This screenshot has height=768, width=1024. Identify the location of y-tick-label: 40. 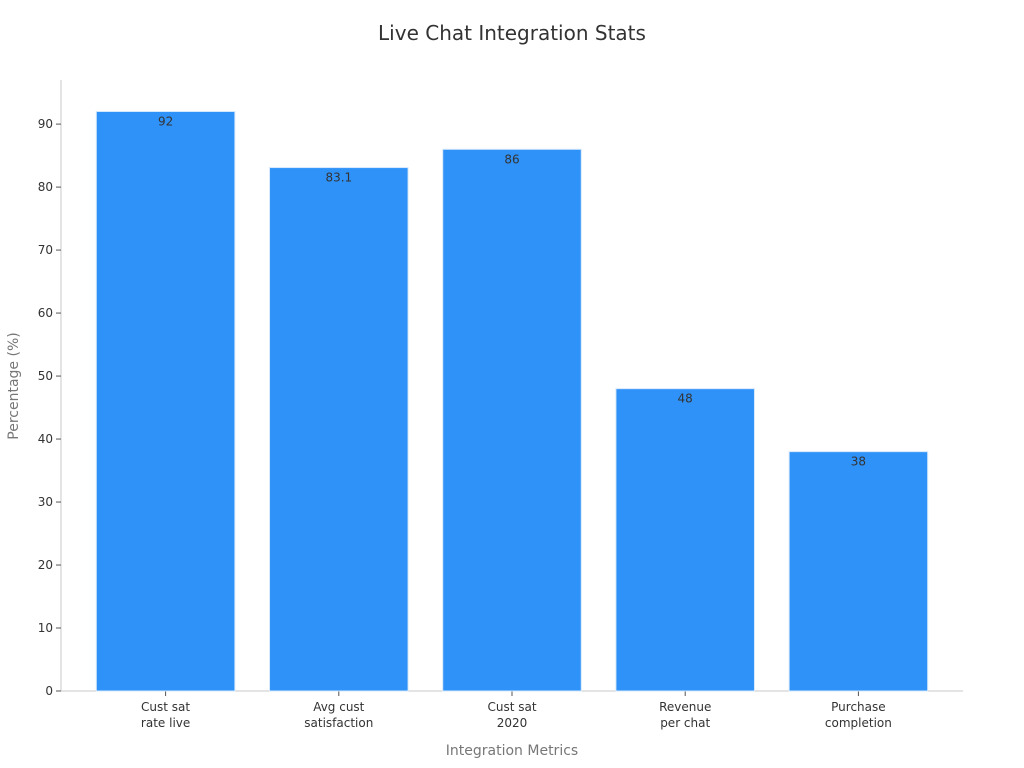
(45, 439).